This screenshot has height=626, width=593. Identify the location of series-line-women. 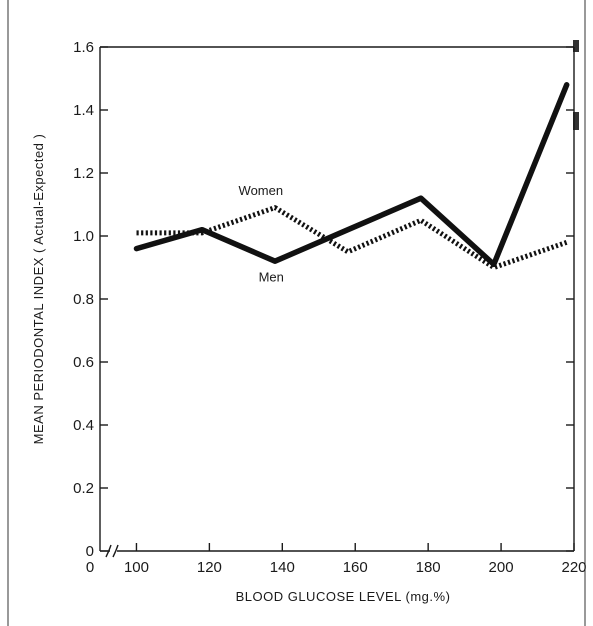
(352, 237).